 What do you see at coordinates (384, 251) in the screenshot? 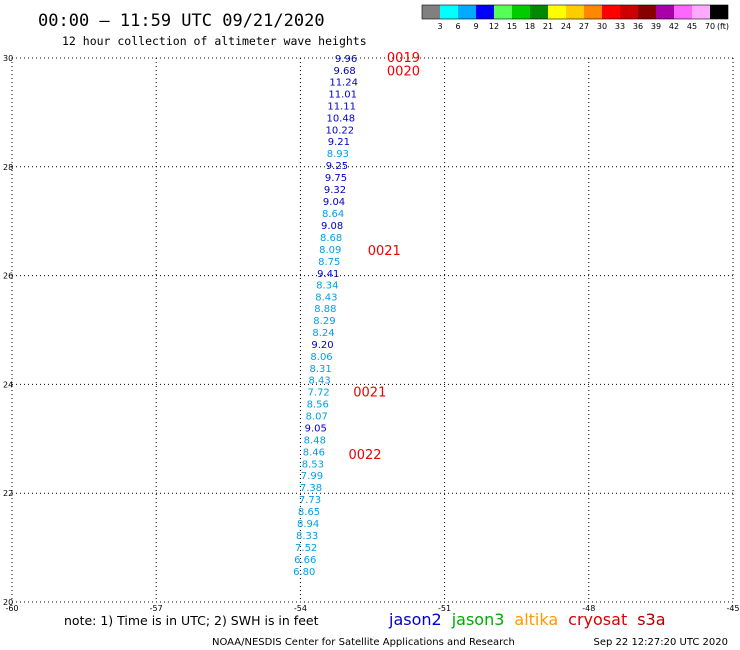
I see `cycle-label: 0021` at bounding box center [384, 251].